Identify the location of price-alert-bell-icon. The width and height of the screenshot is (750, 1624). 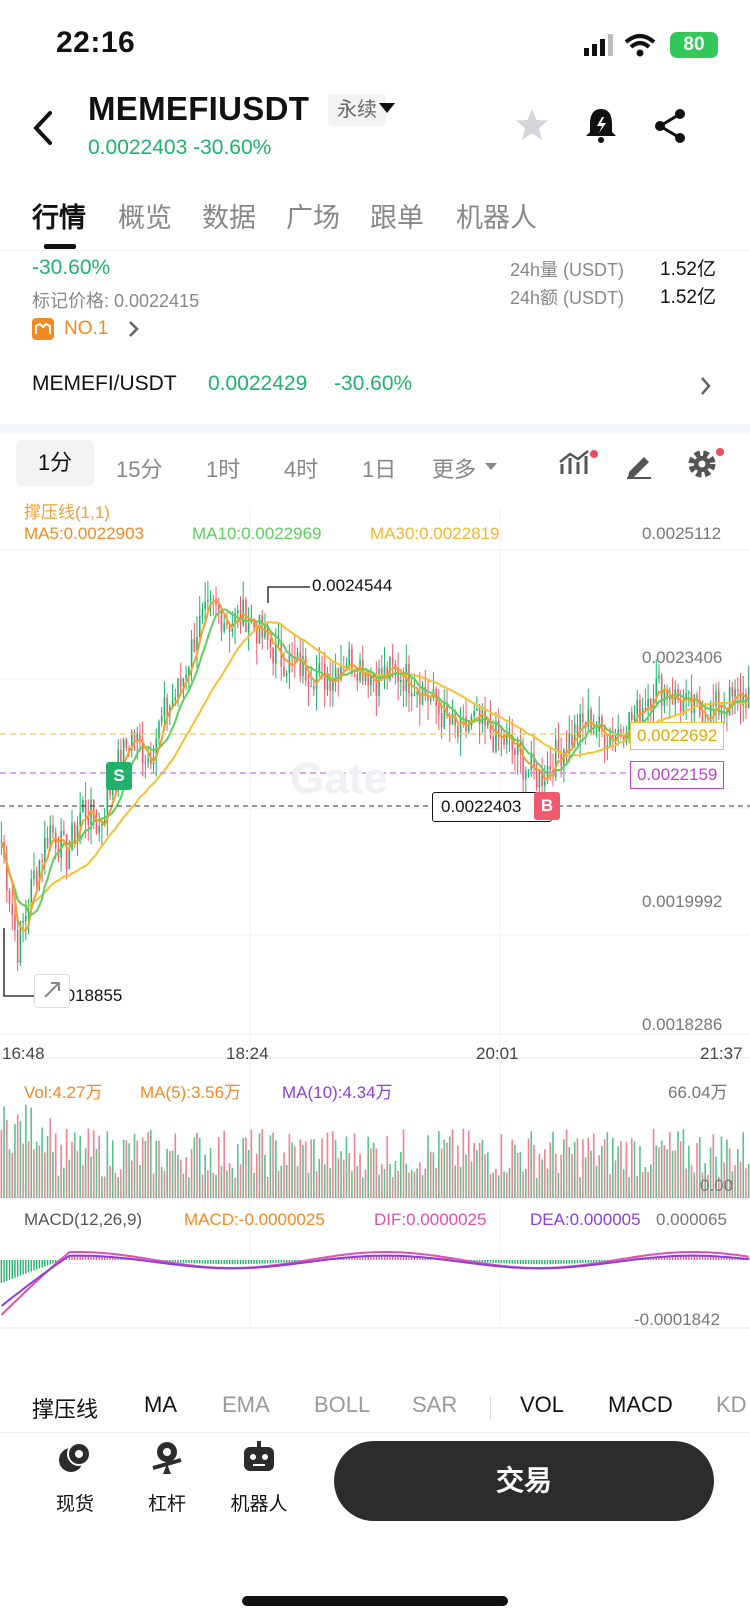
(601, 125).